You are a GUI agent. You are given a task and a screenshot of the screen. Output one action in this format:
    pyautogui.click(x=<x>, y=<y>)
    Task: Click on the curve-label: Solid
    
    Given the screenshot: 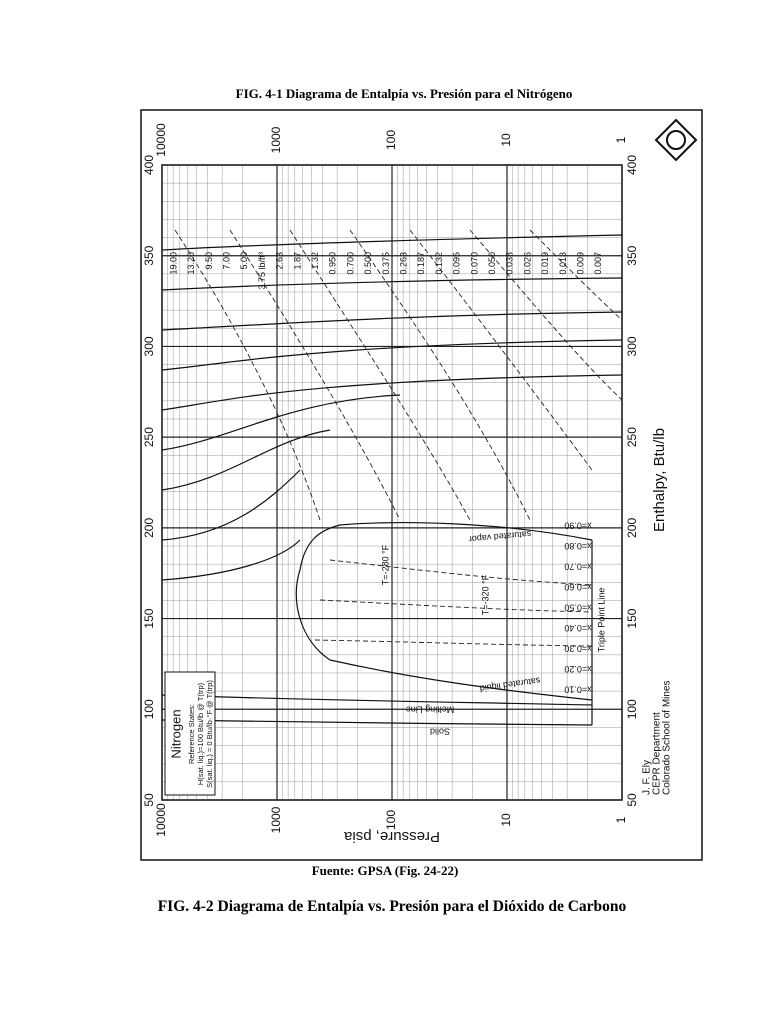 What is the action you would take?
    pyautogui.click(x=440, y=732)
    